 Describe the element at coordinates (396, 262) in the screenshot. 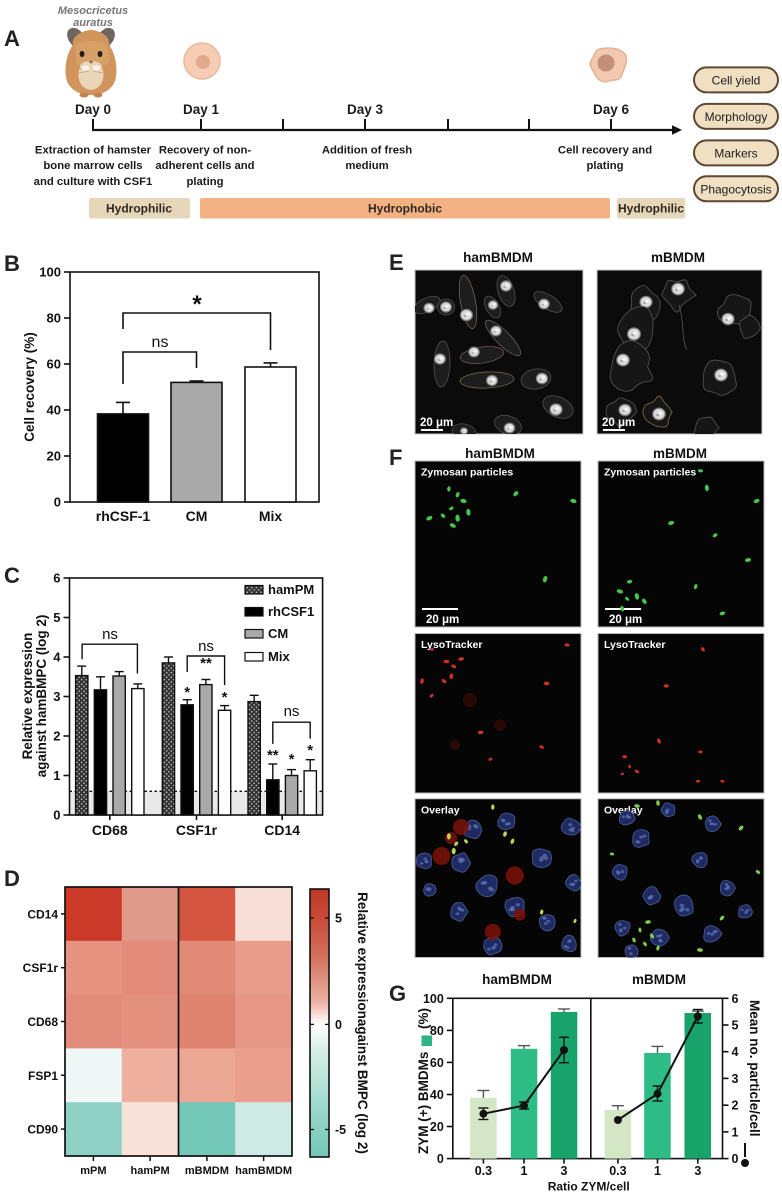

I see `svg-text: E` at that location.